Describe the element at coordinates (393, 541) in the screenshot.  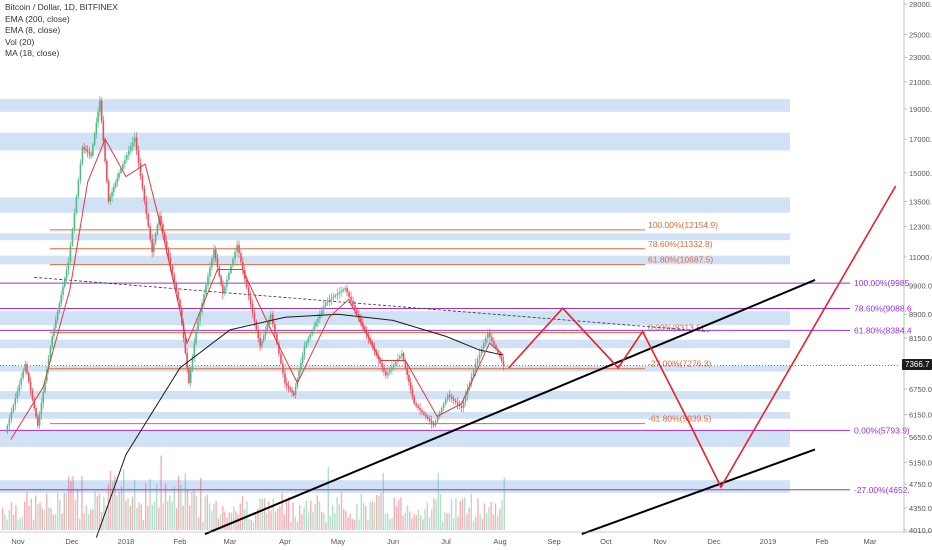
I see `x-tick-label: Jun` at that location.